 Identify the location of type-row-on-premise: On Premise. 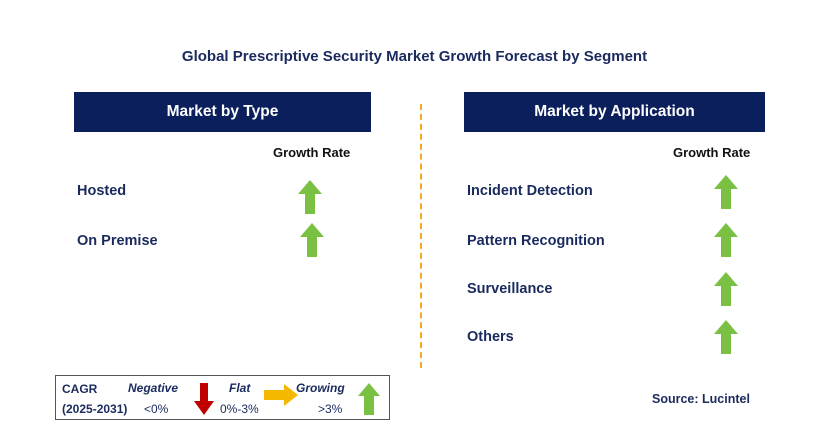
(117, 241).